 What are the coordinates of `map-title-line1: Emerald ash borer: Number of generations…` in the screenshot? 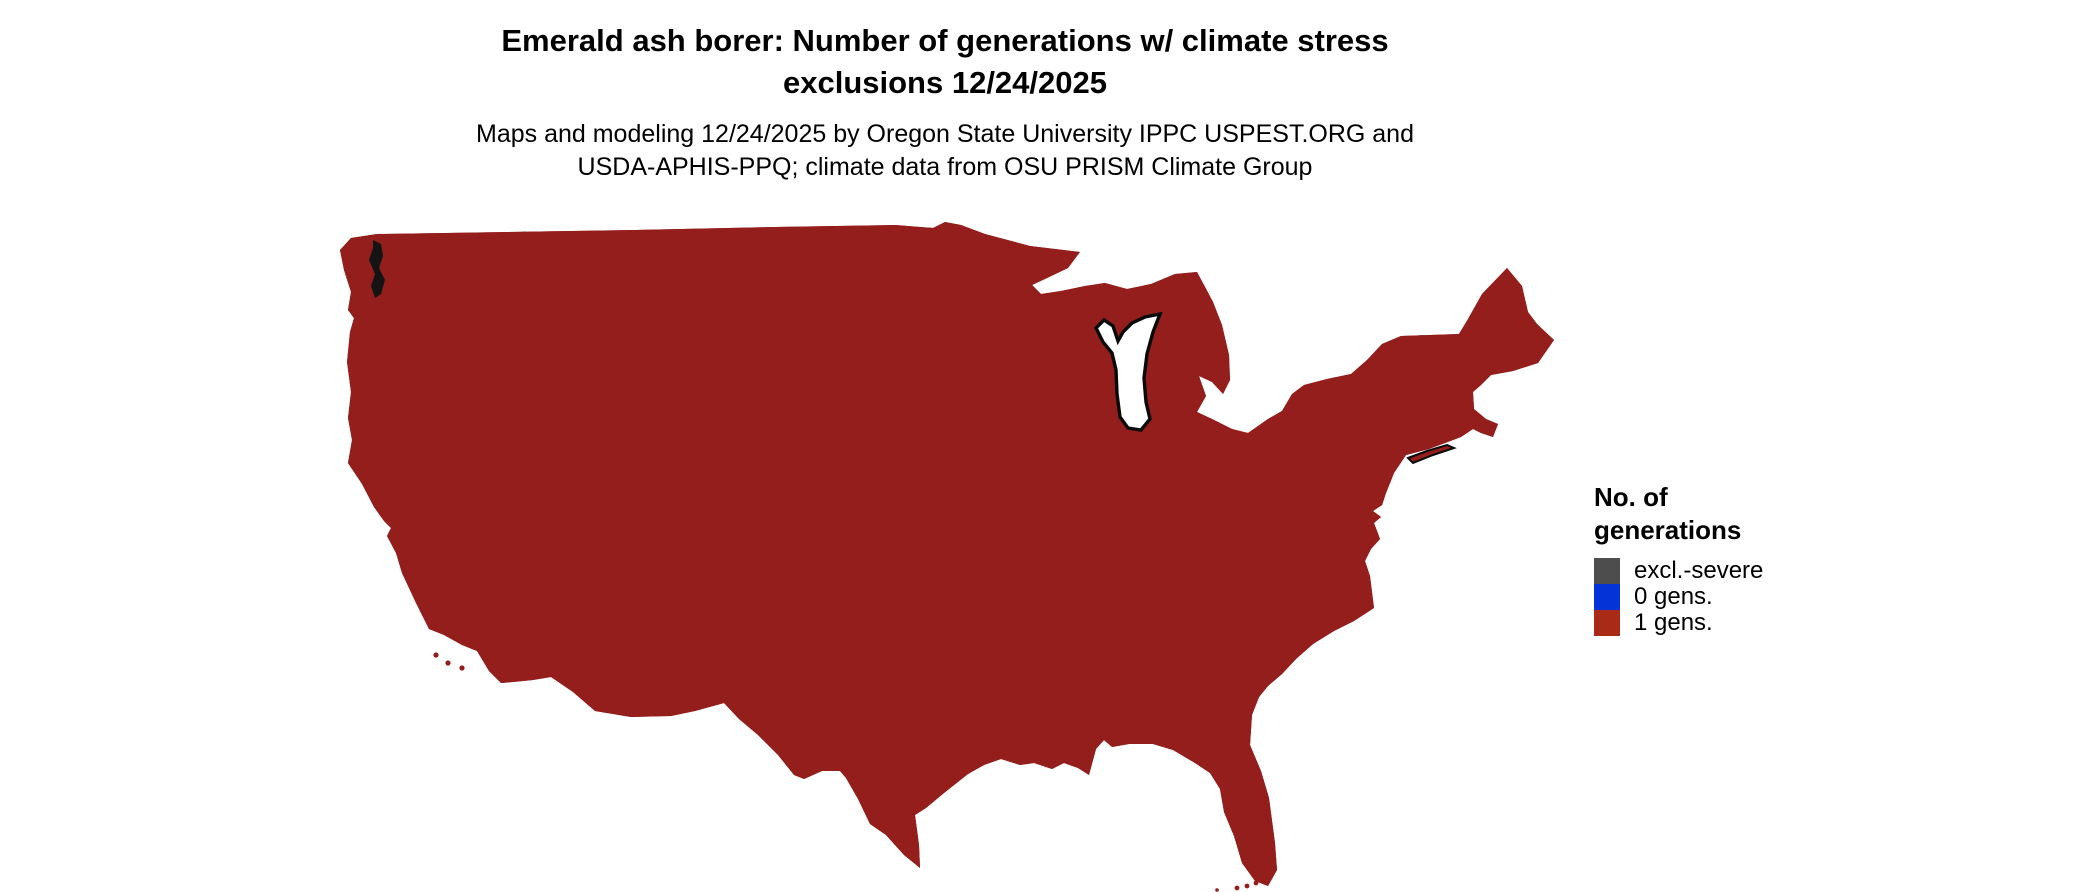 It's located at (945, 40).